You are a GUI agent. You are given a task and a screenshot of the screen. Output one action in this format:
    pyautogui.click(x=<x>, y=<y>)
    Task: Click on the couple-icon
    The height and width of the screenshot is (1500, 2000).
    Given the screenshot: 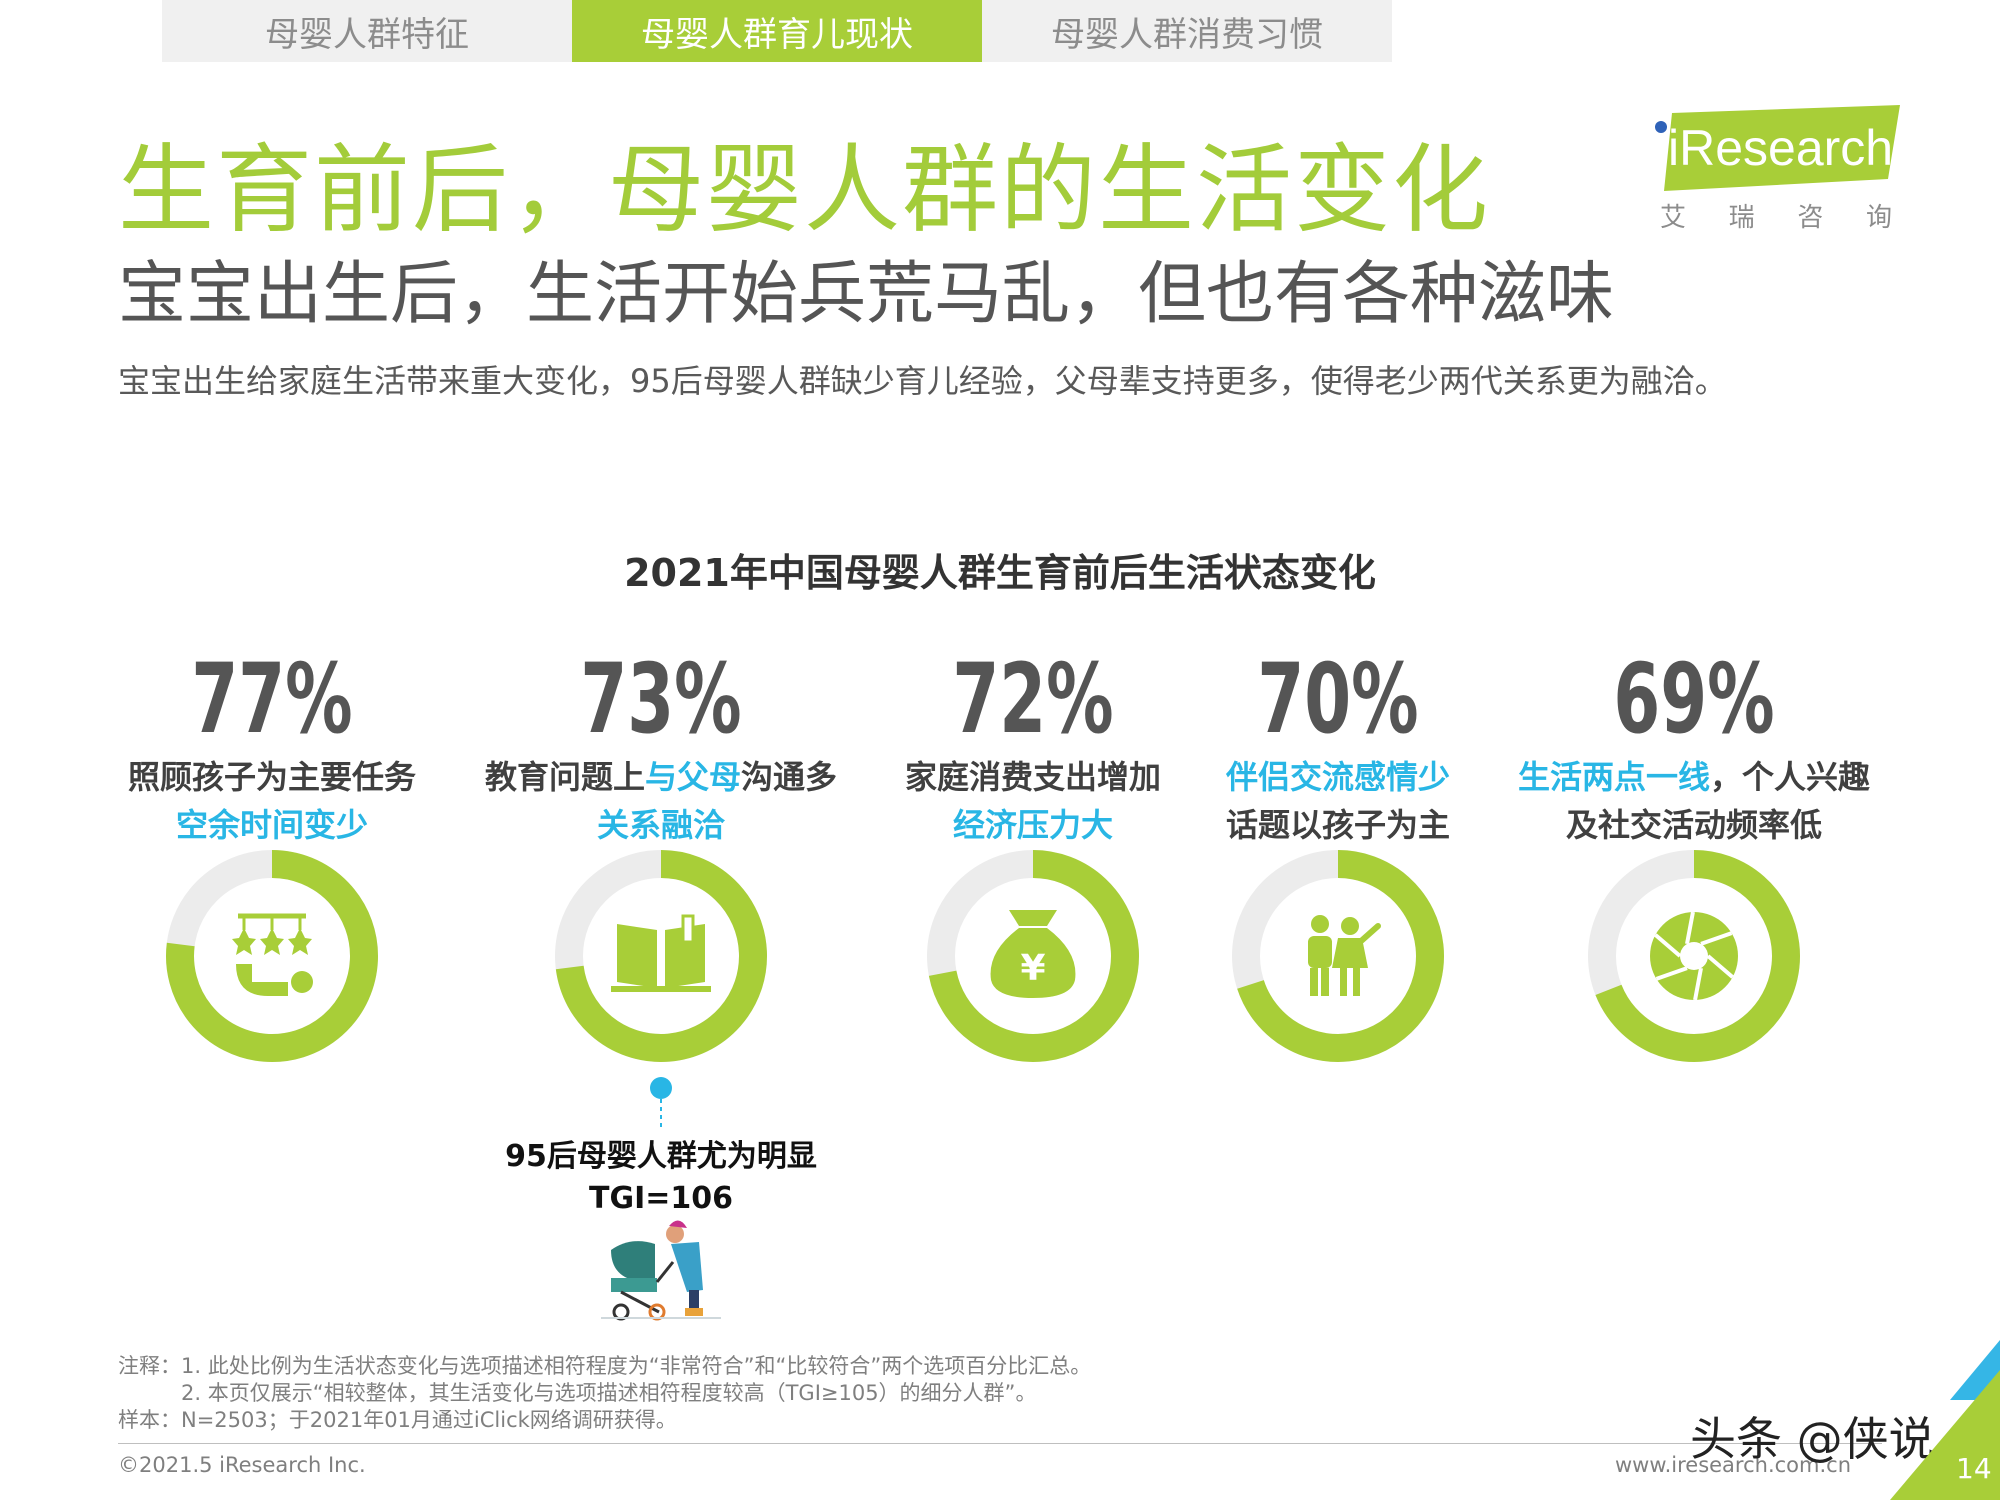 What is the action you would take?
    pyautogui.click(x=1344, y=955)
    